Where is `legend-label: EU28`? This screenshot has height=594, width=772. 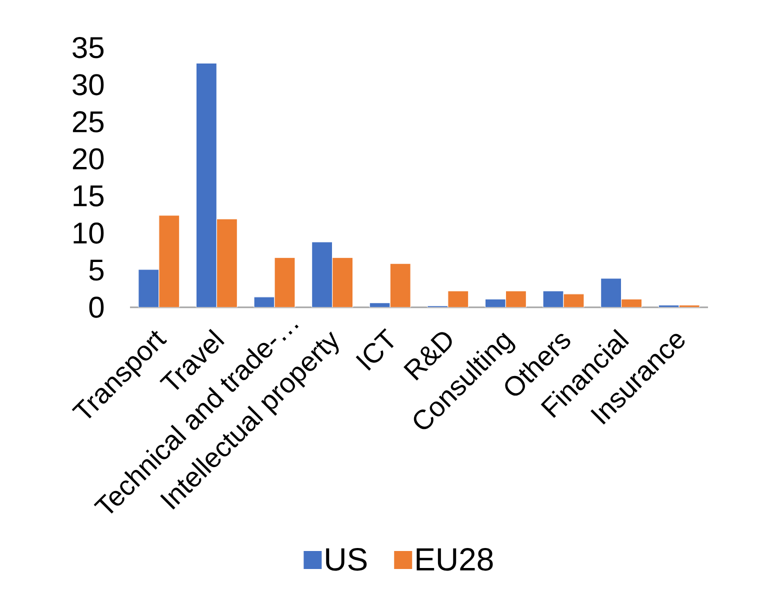
legend-label: EU28 is located at coordinates (454, 559).